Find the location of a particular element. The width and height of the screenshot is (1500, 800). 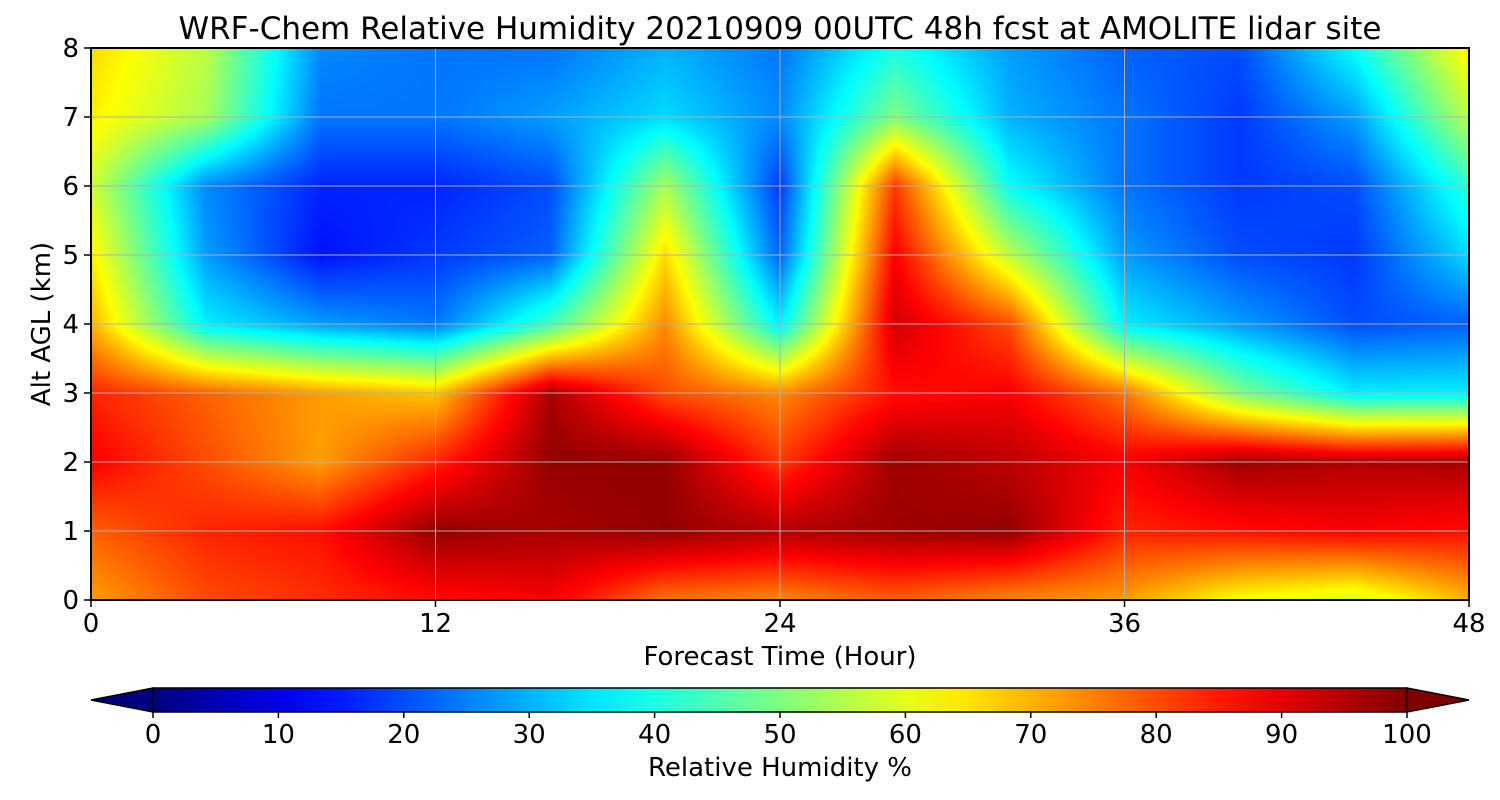

x-tick-label: 12 is located at coordinates (435, 624).